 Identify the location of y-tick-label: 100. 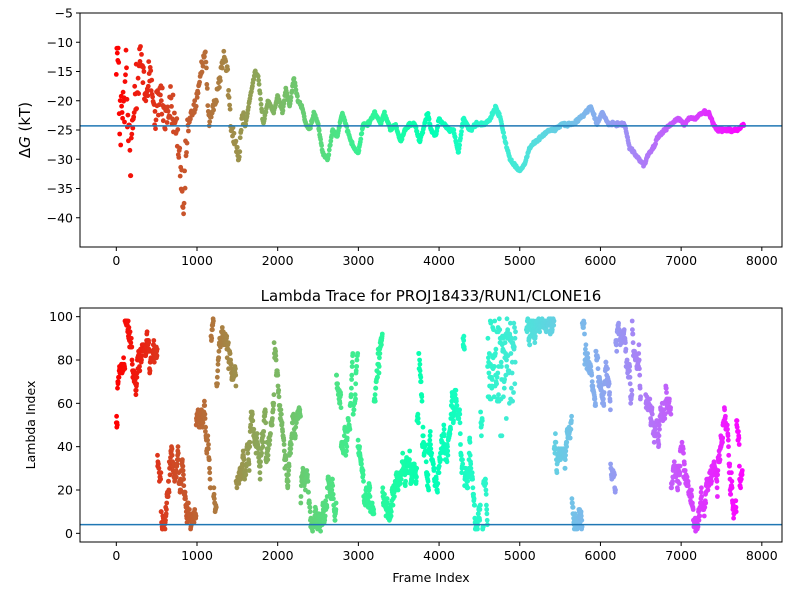
(61, 316).